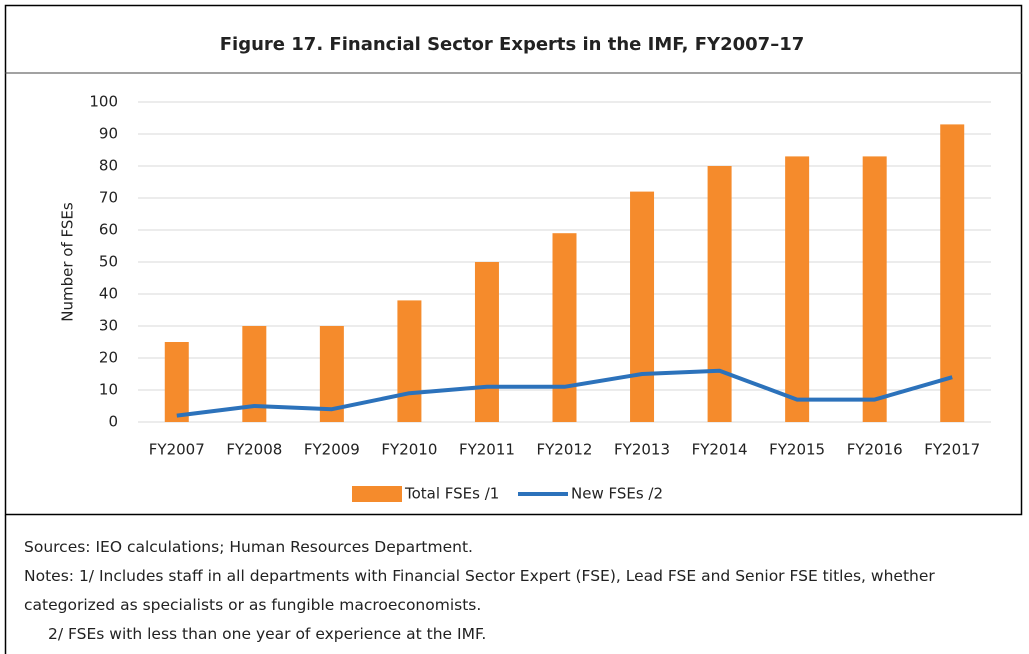 The width and height of the screenshot is (1029, 654). I want to click on legend-label: New FSEs /2, so click(617, 494).